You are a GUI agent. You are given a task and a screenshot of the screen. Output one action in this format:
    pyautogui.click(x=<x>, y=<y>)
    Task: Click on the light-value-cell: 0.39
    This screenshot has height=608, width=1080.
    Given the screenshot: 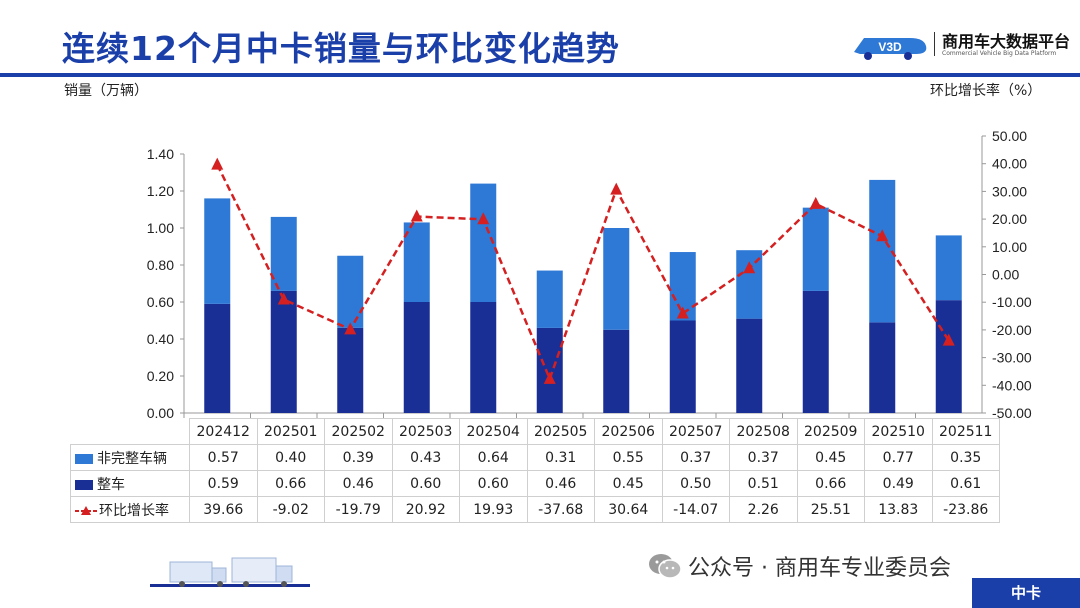 What is the action you would take?
    pyautogui.click(x=358, y=457)
    